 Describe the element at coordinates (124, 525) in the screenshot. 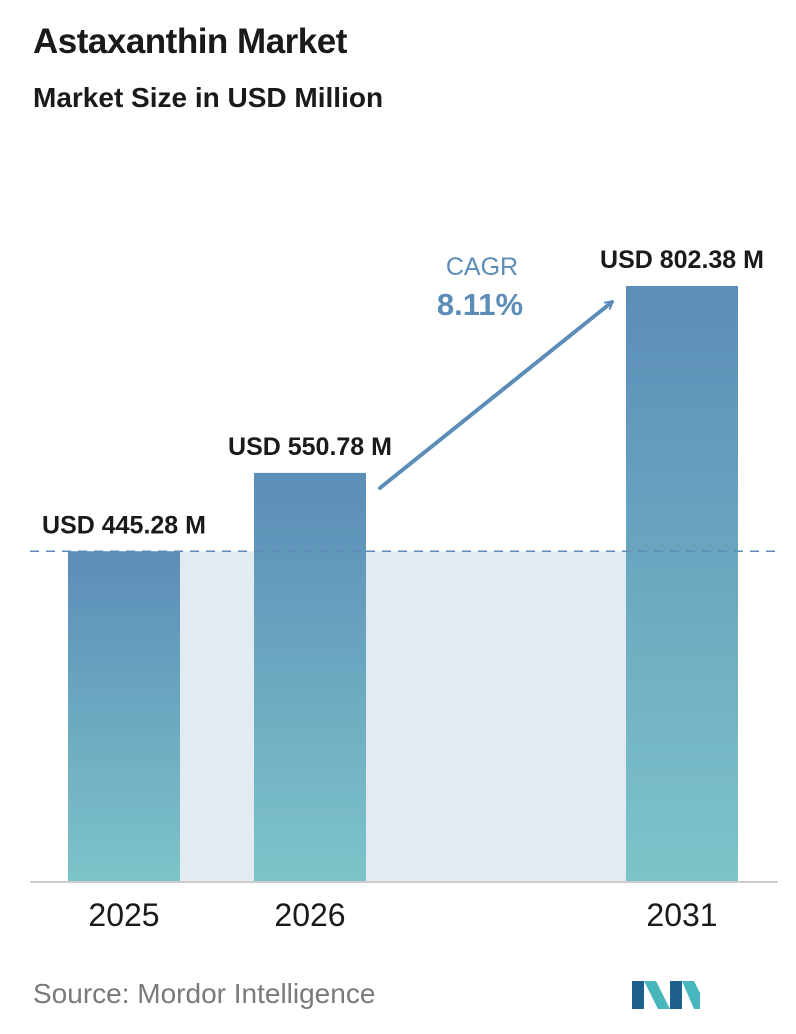

I see `data-label-2025: USD 445.28 M` at that location.